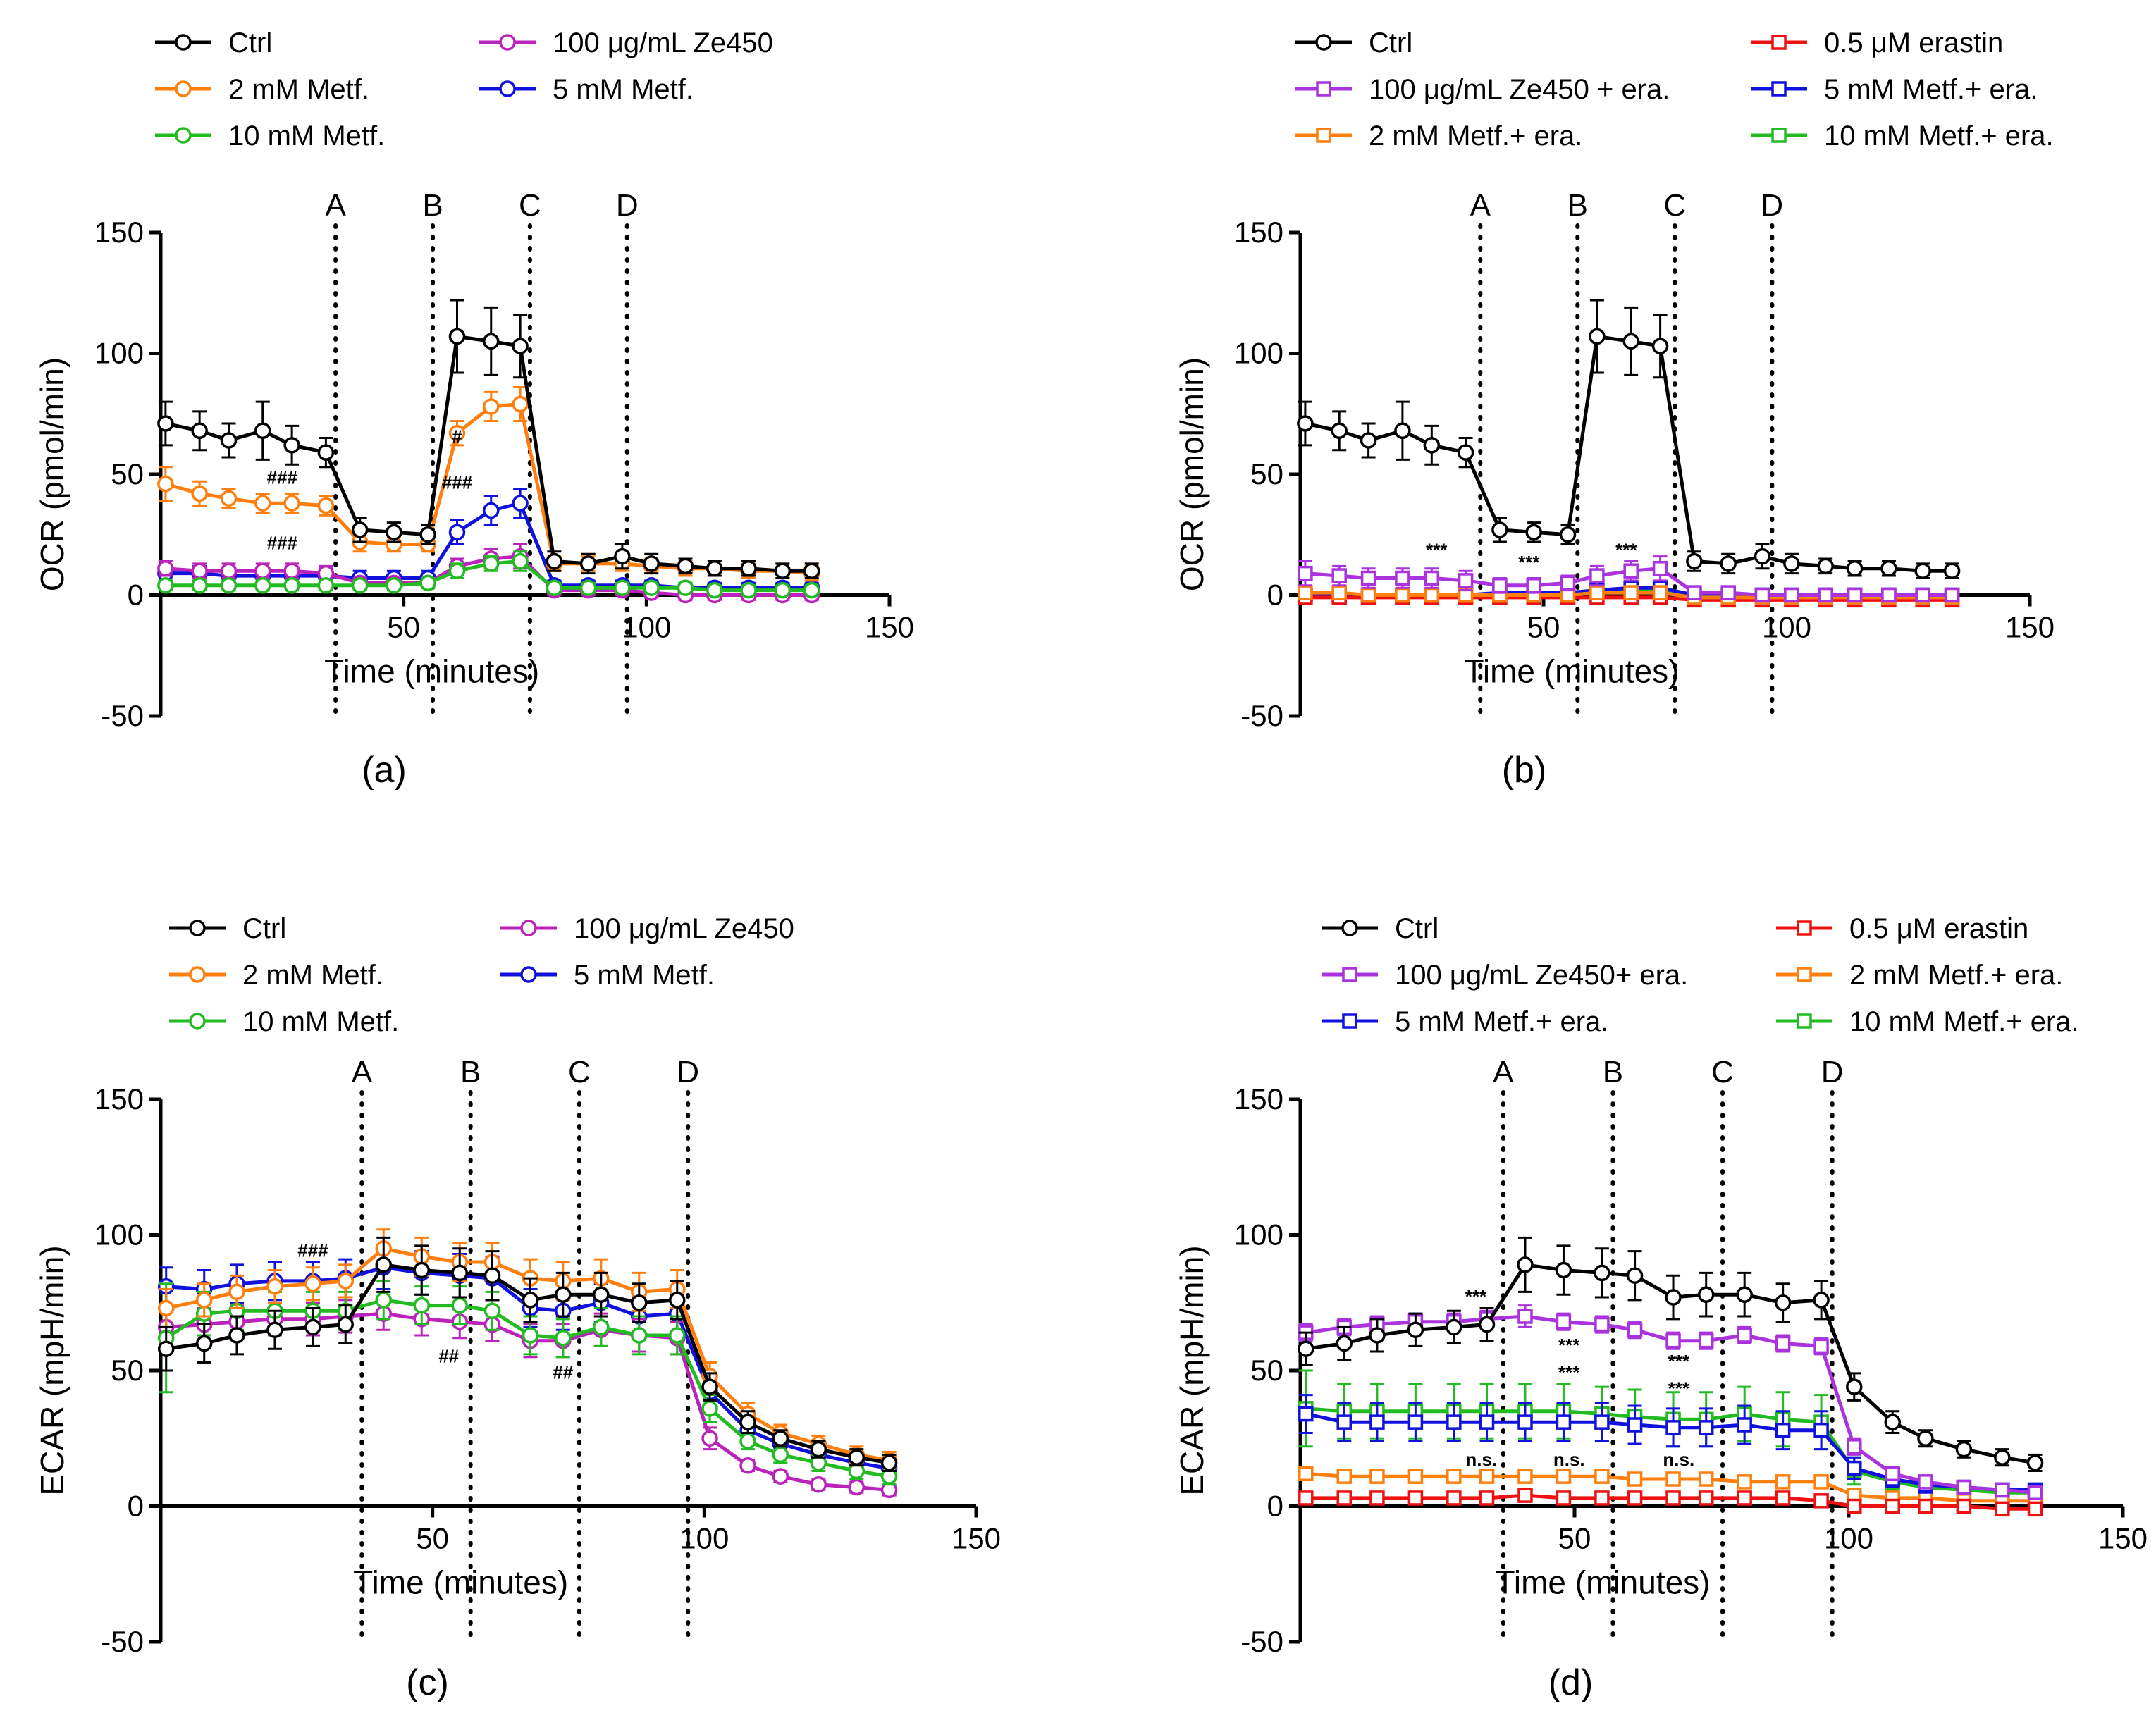 The width and height of the screenshot is (2156, 1725). Describe the element at coordinates (1519, 89) in the screenshot. I see `legend-label: 100 μg/mL Ze450 + era.` at that location.